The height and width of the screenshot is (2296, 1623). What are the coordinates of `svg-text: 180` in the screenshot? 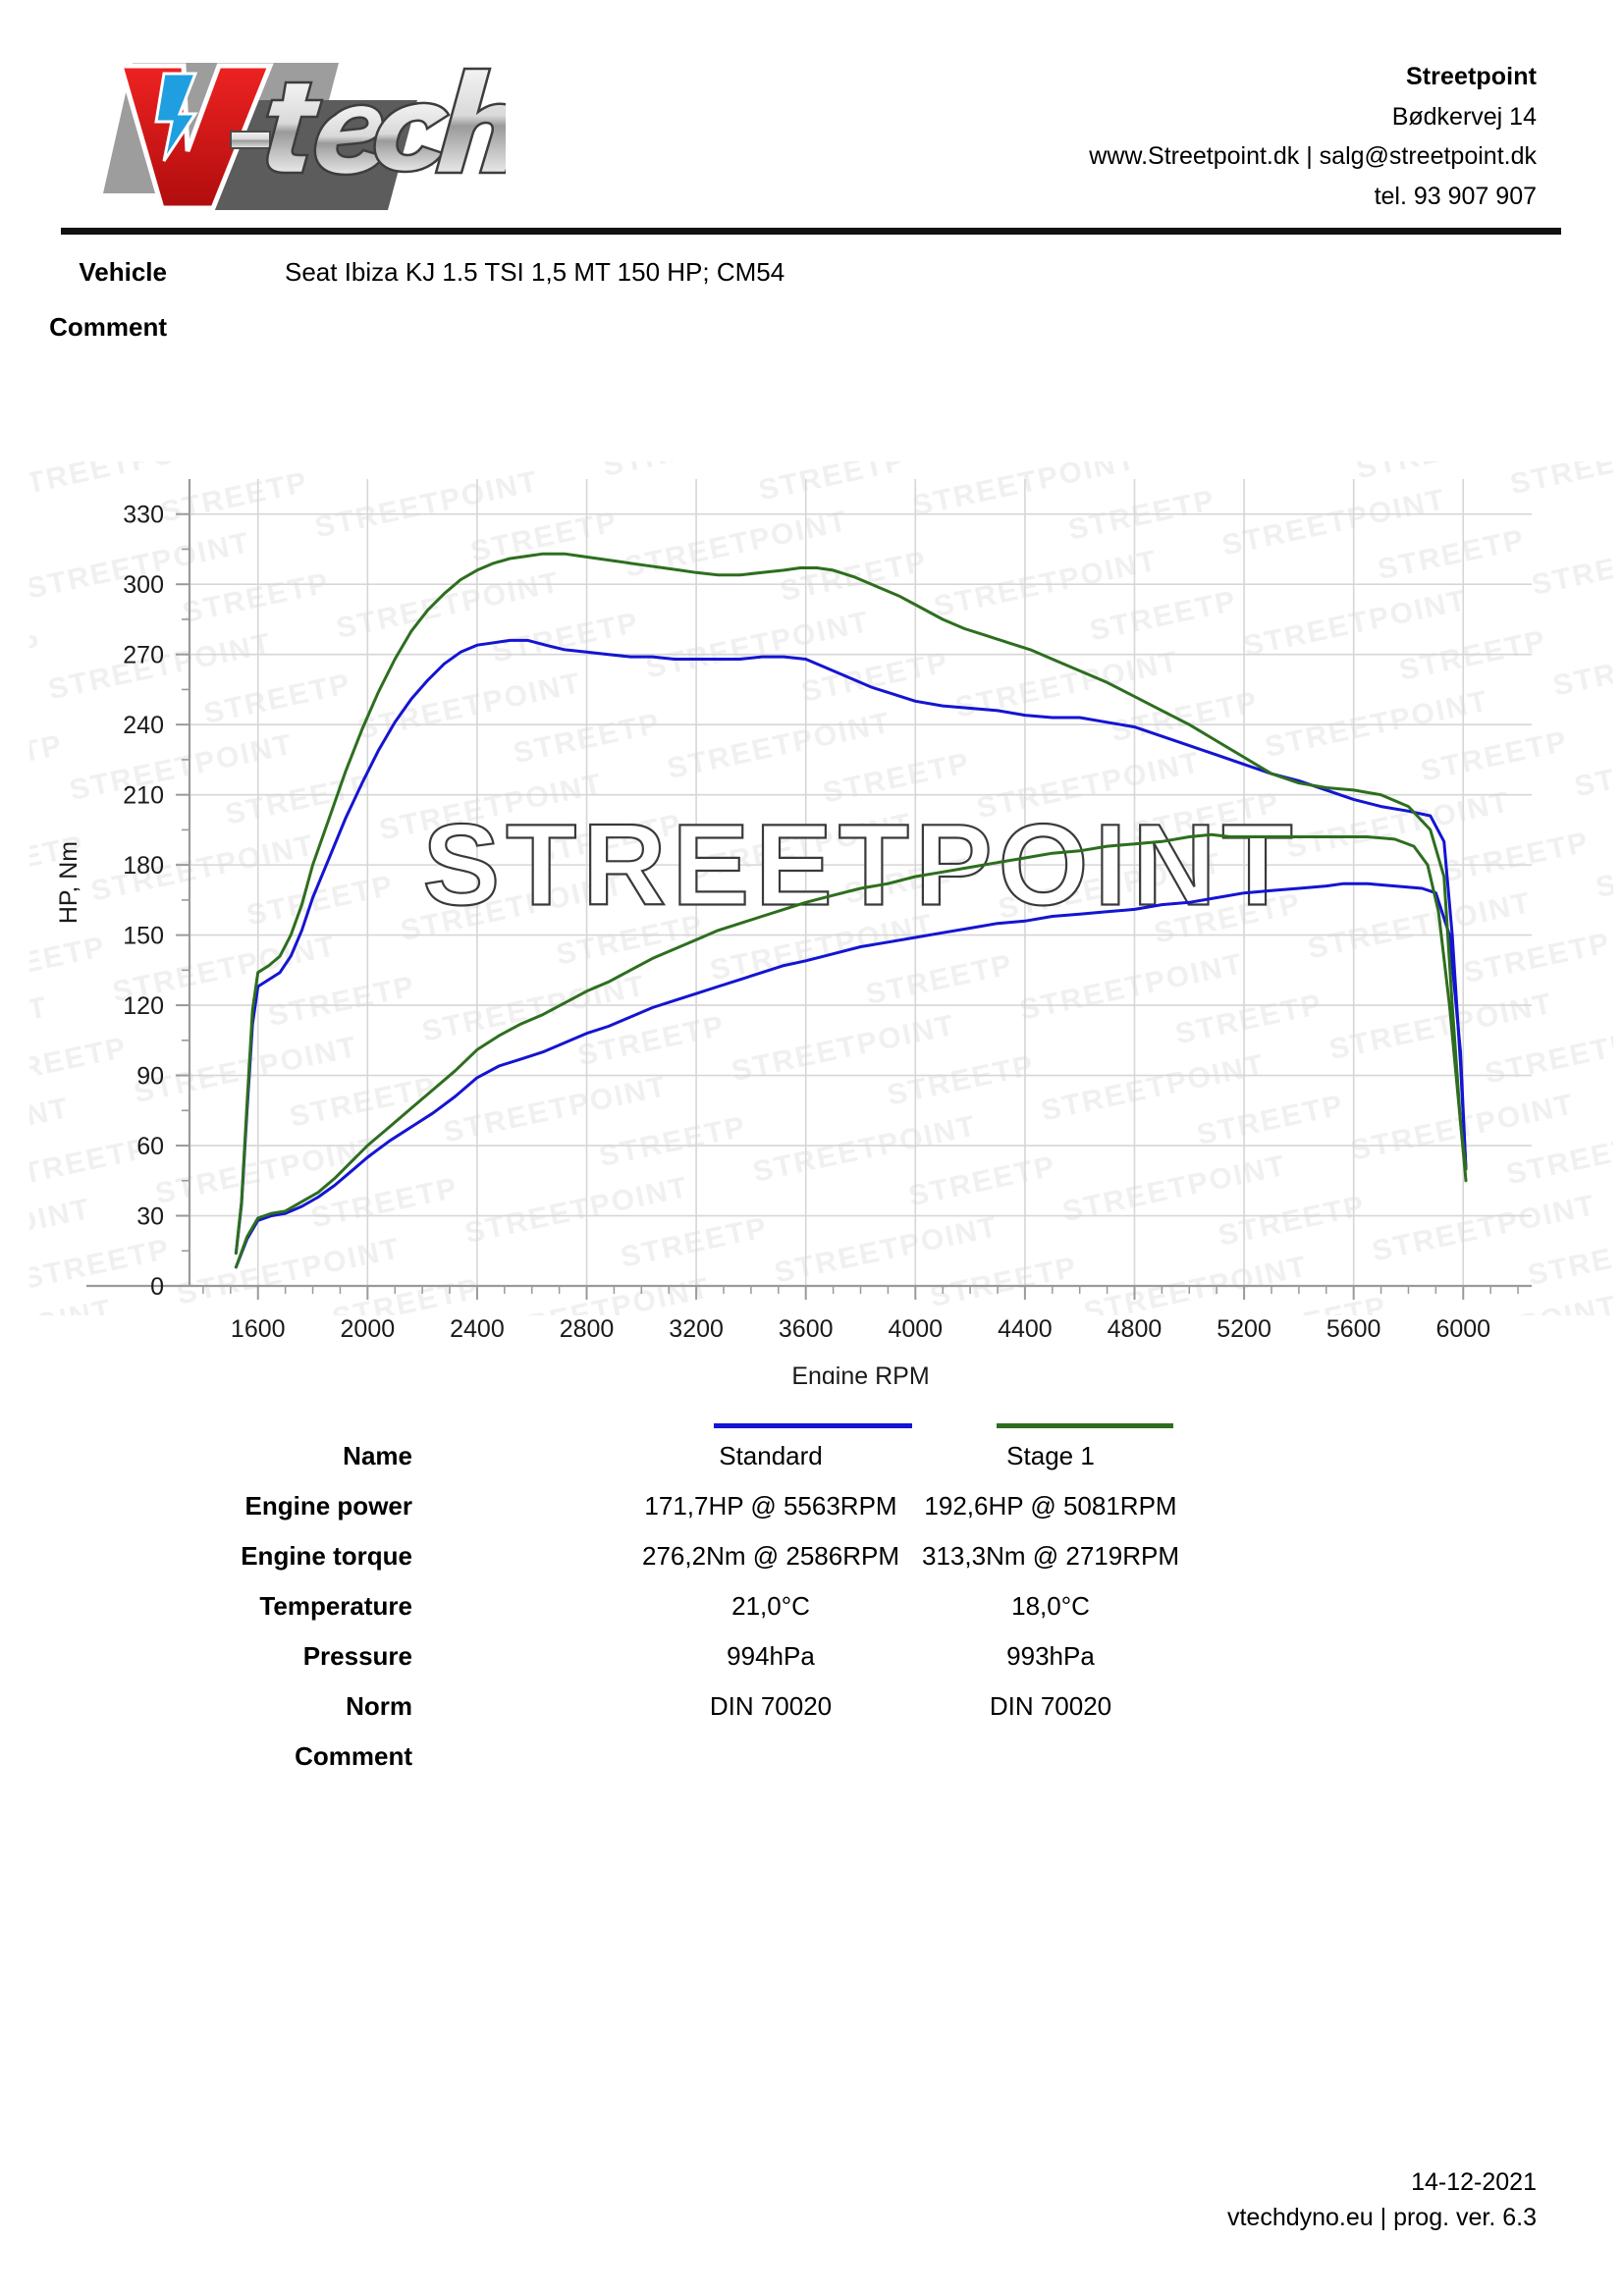 It's located at (143, 866).